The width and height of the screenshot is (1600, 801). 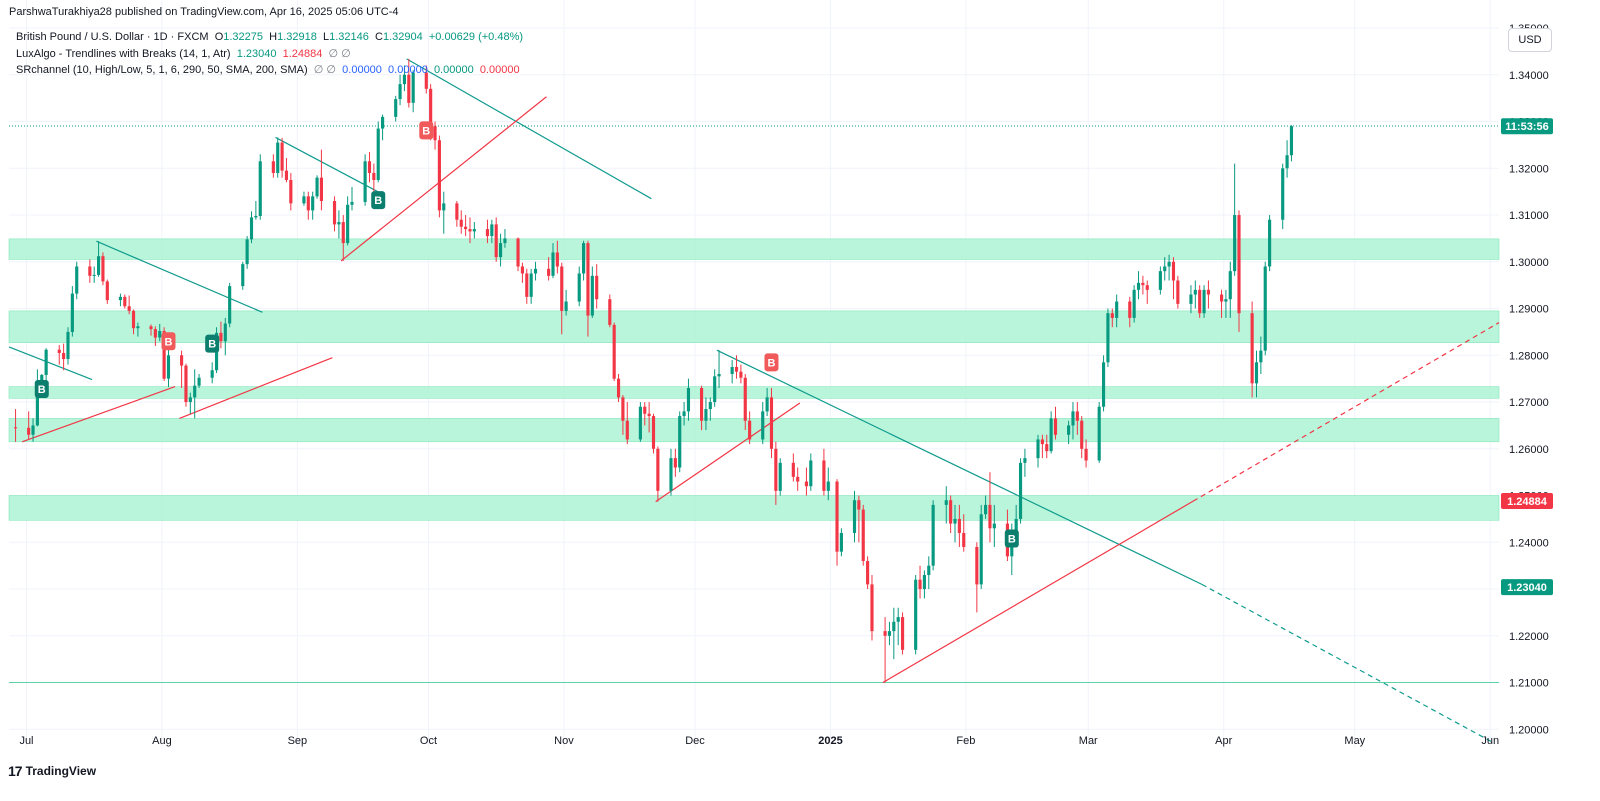 I want to click on break-marker-label: B, so click(x=42, y=390).